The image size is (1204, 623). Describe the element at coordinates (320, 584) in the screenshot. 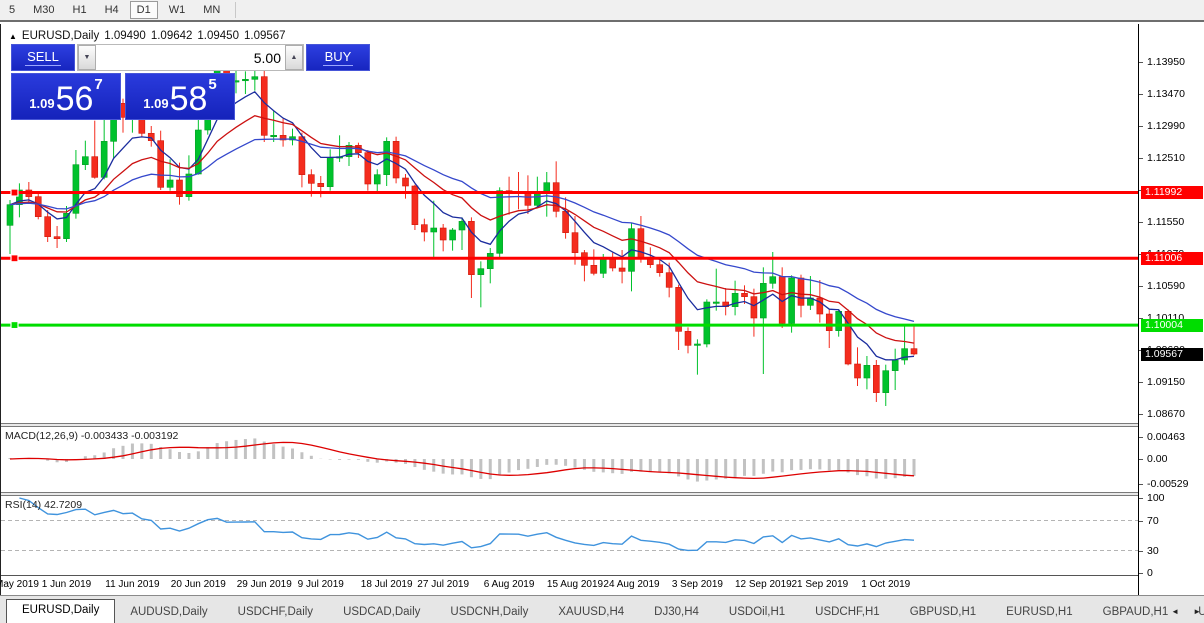

I see `date-tick: 9 Jul 2019` at that location.